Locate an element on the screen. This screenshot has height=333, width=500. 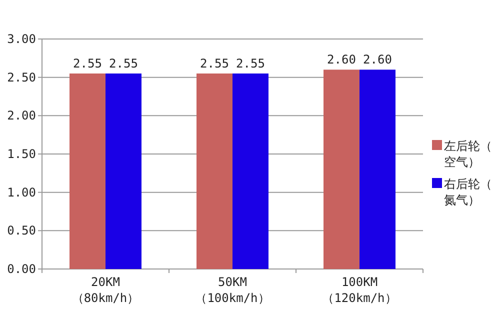
y-tick-label: 0.50 is located at coordinates (21, 231).